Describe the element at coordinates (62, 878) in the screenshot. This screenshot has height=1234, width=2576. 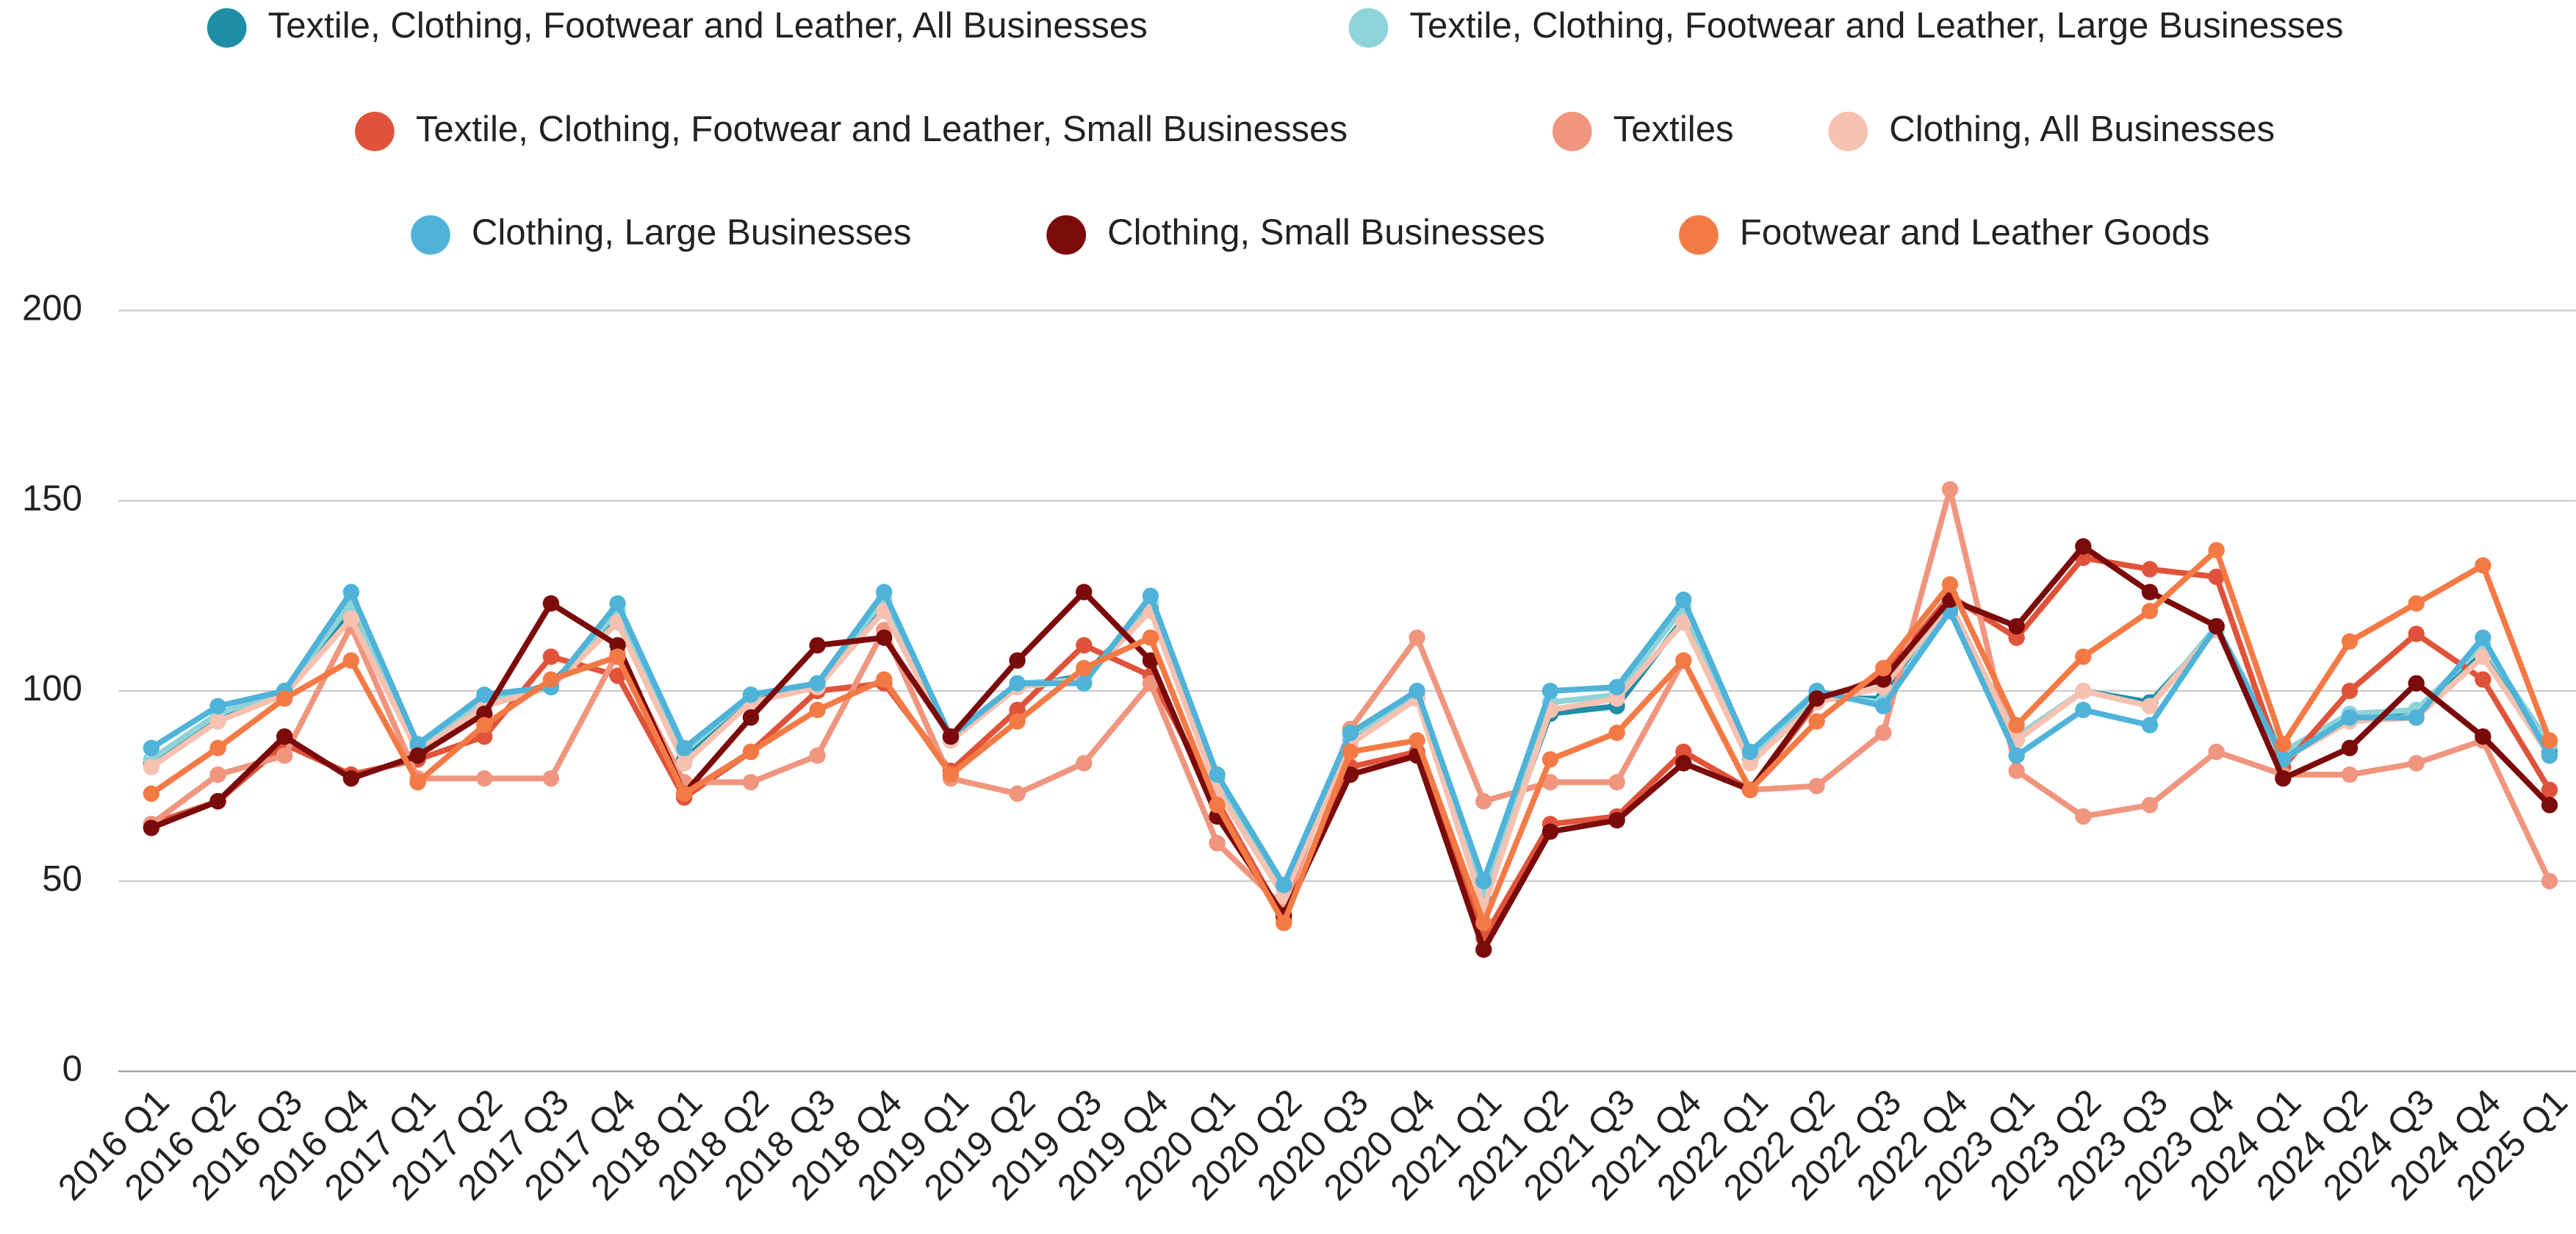
I see `y-tick-label: 50` at that location.